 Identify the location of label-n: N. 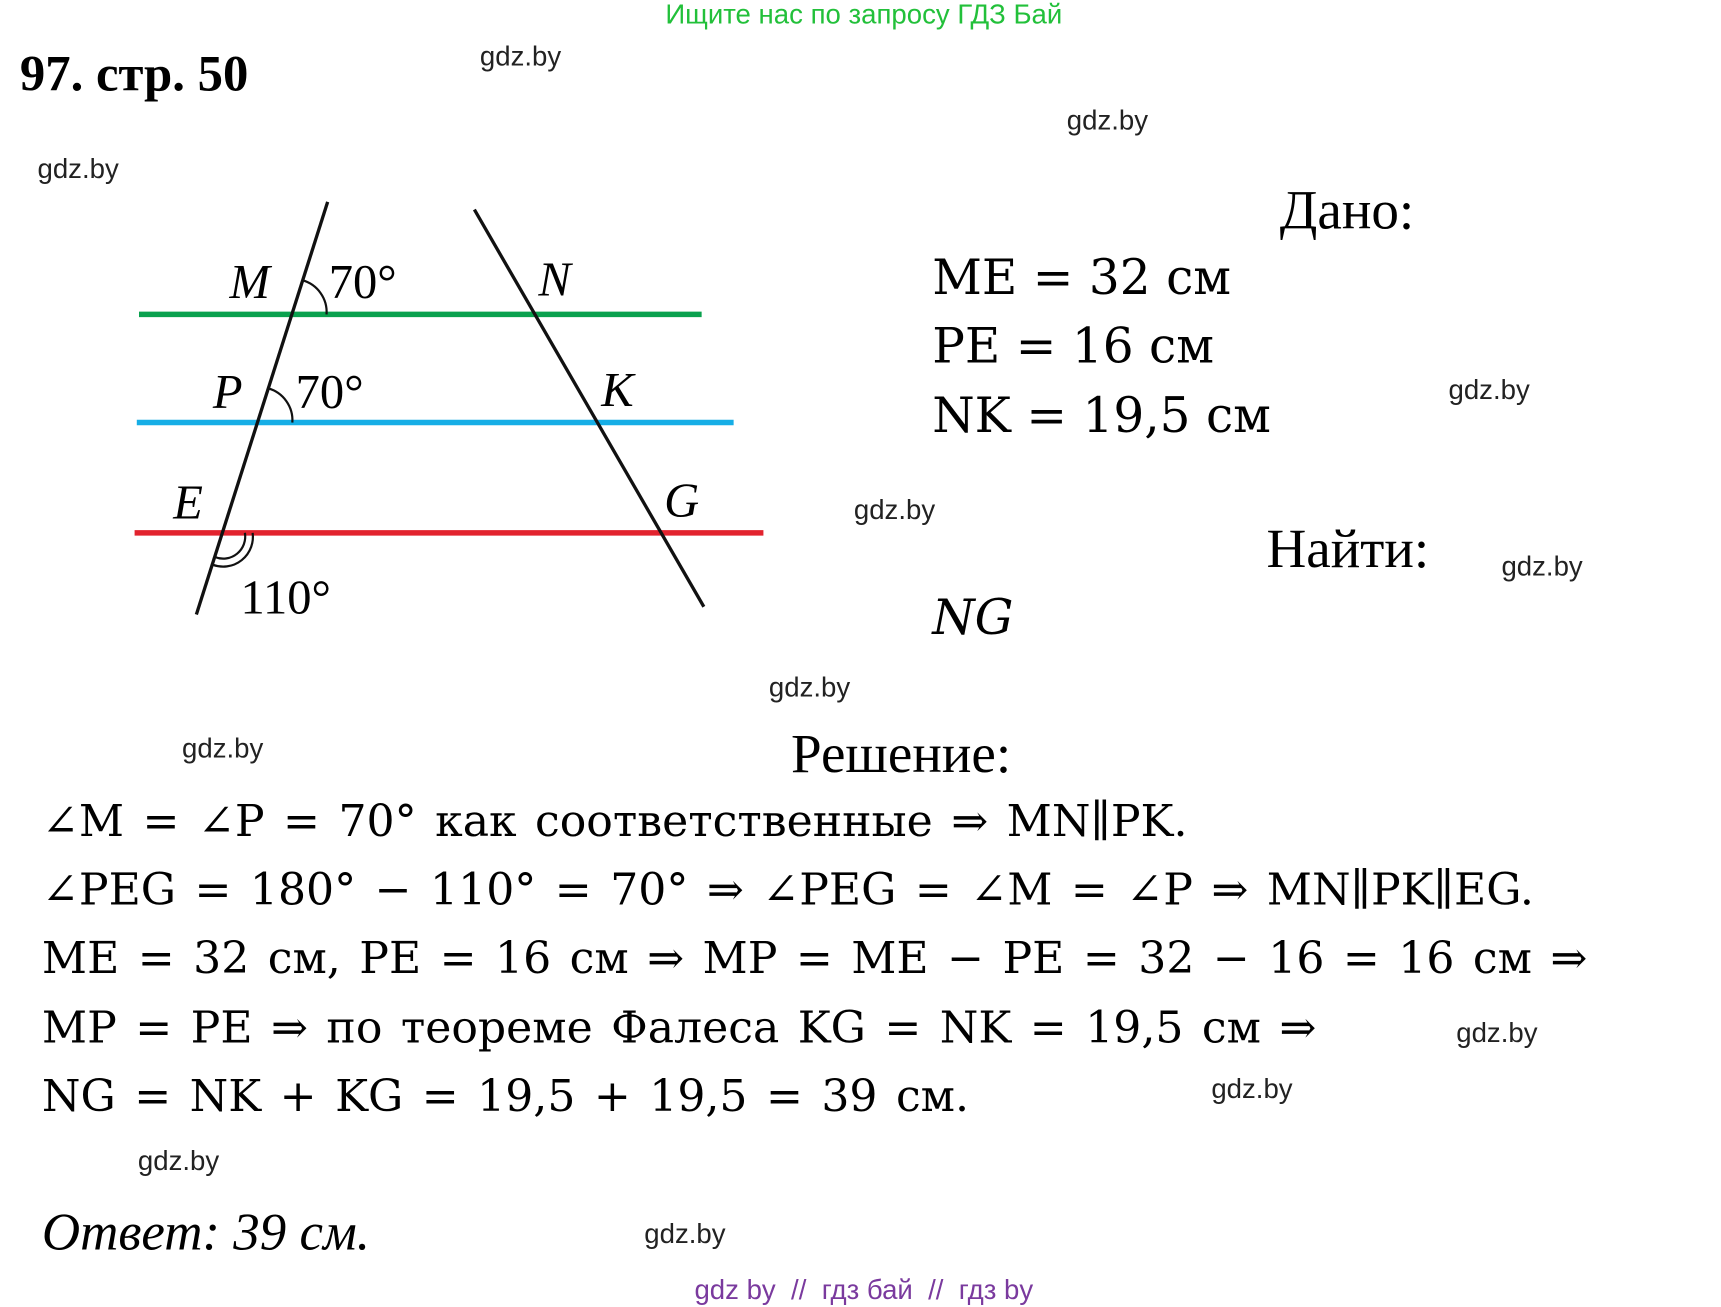
(555, 280).